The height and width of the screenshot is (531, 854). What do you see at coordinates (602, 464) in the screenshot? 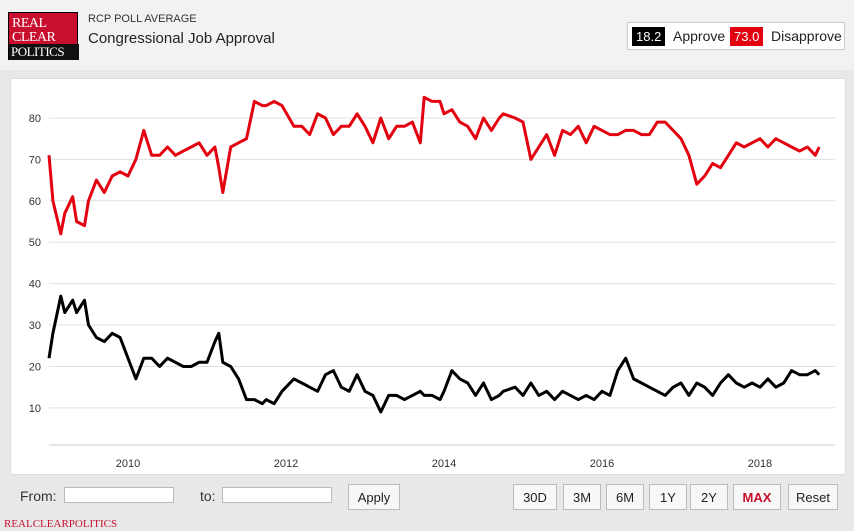
I see `x-tick-label: 2016` at bounding box center [602, 464].